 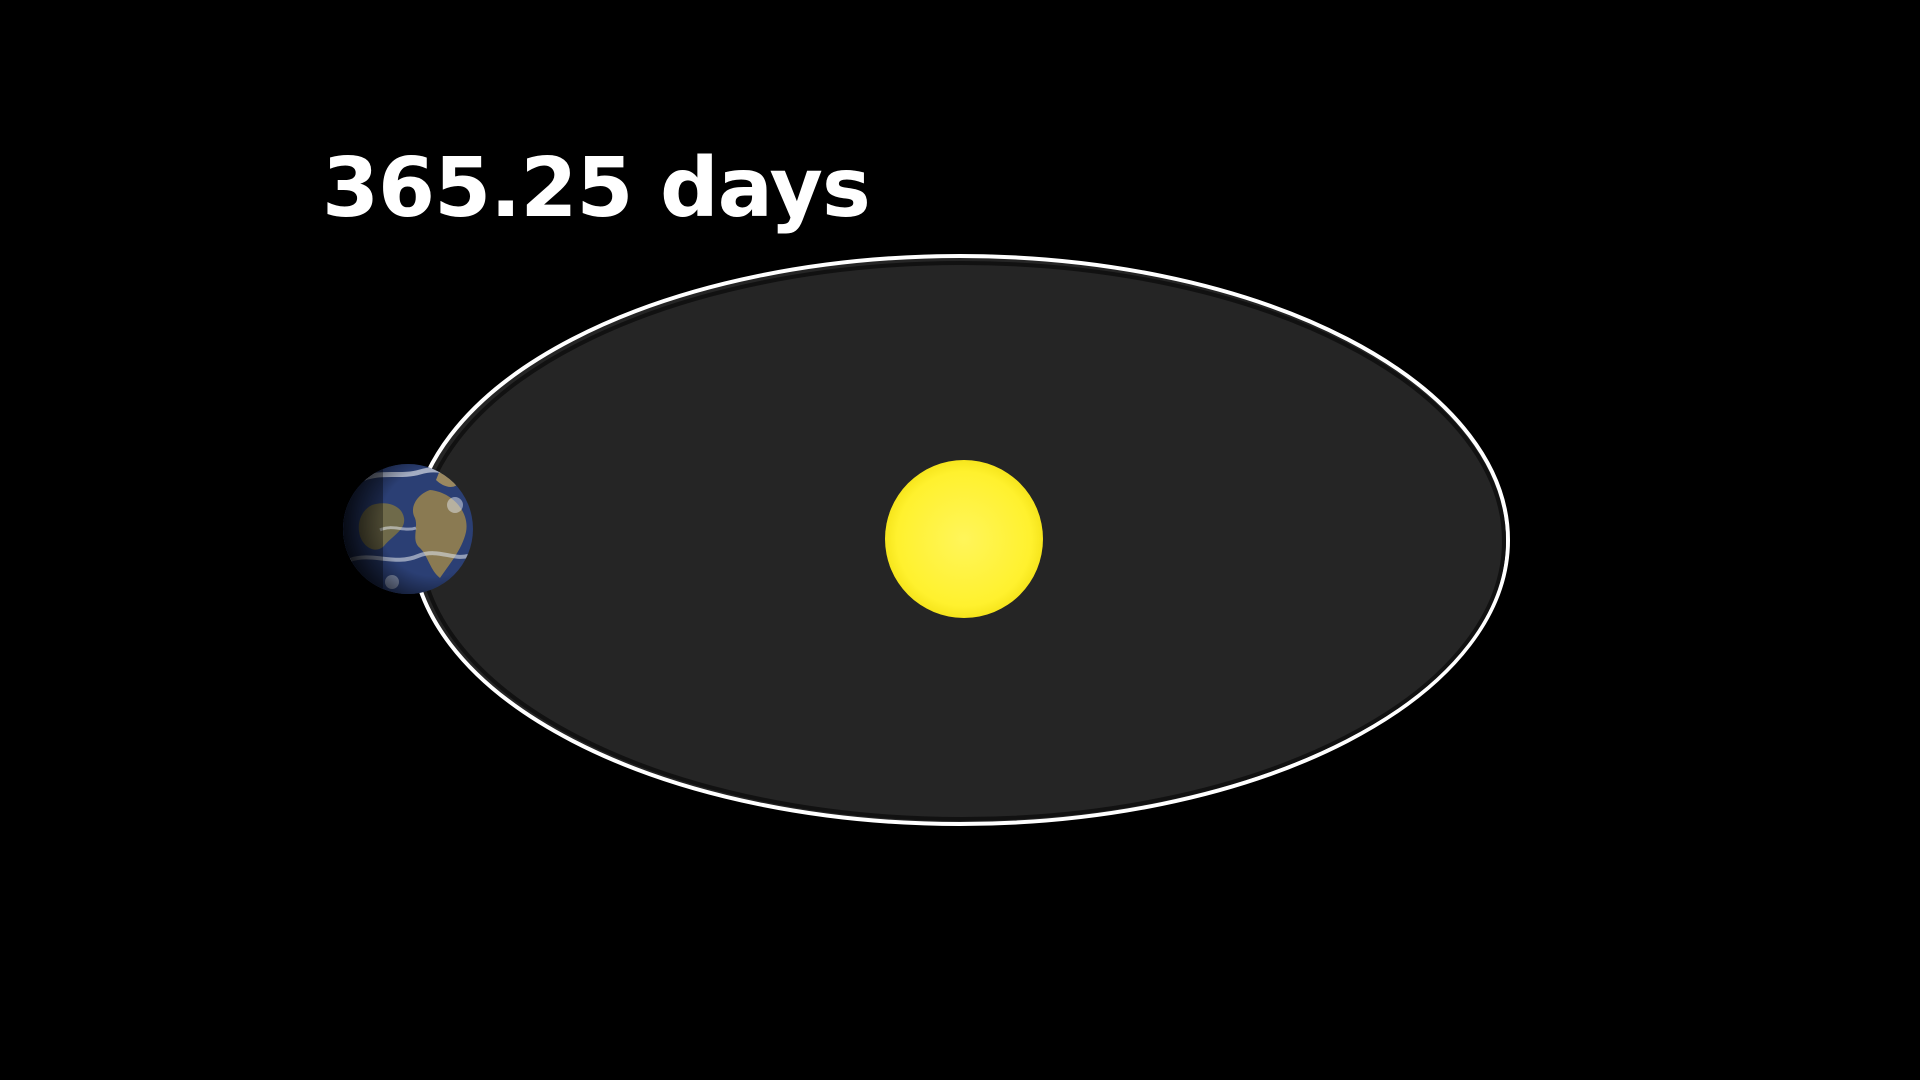 I want to click on orbital-period-label: 365.25 days, so click(x=596, y=188).